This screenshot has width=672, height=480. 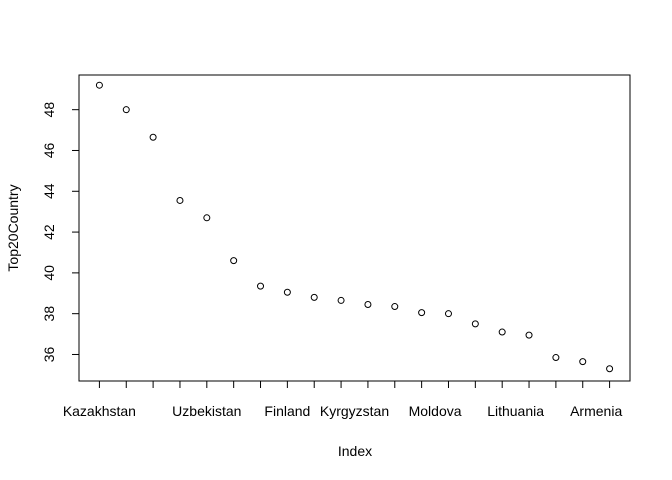 What do you see at coordinates (435, 411) in the screenshot?
I see `x-tick-label: Moldova` at bounding box center [435, 411].